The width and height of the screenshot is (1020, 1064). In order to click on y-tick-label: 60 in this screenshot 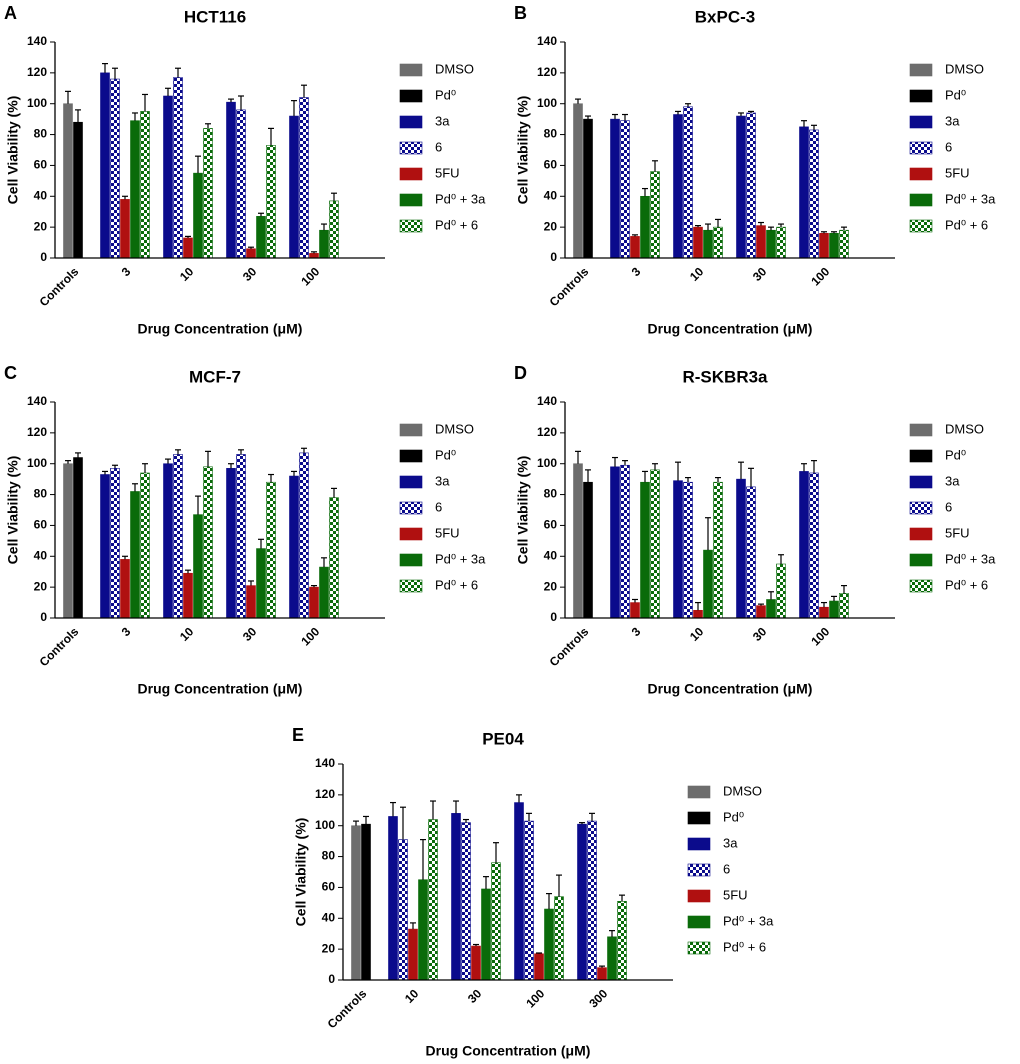, I will do `click(41, 165)`.